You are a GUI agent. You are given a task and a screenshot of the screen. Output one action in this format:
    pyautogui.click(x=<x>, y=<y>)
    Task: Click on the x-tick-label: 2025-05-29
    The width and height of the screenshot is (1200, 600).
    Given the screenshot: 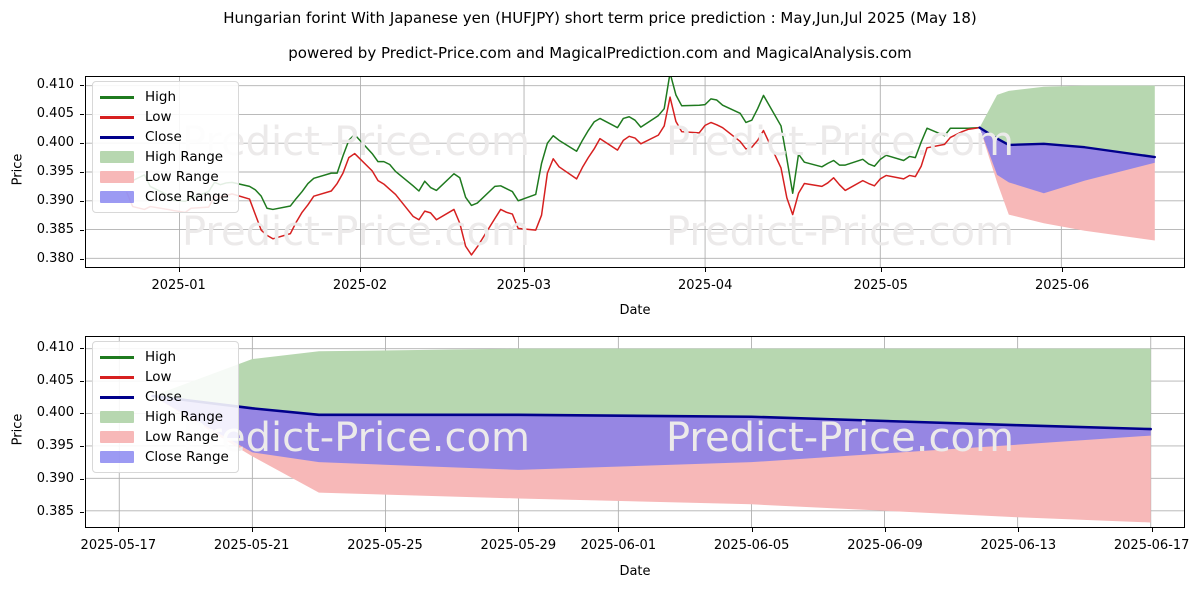 What is the action you would take?
    pyautogui.click(x=518, y=545)
    